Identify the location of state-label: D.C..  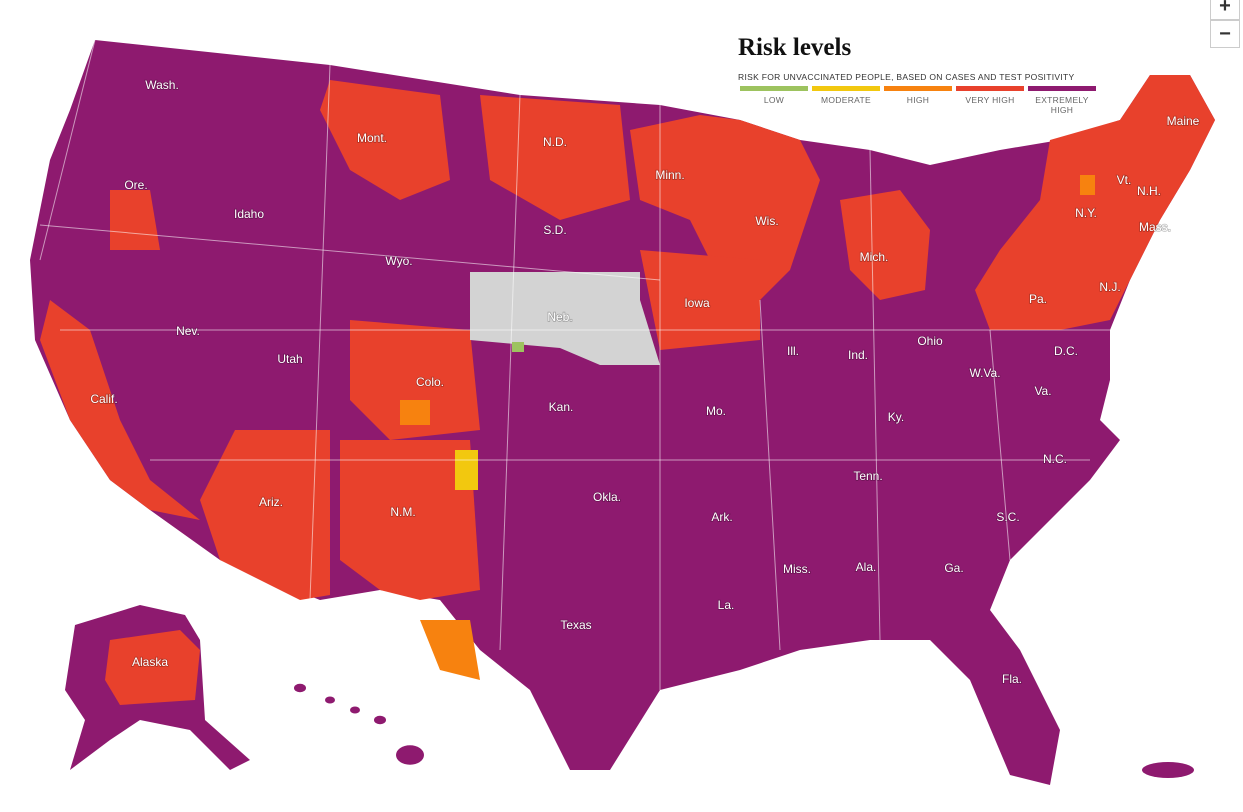
(1066, 351).